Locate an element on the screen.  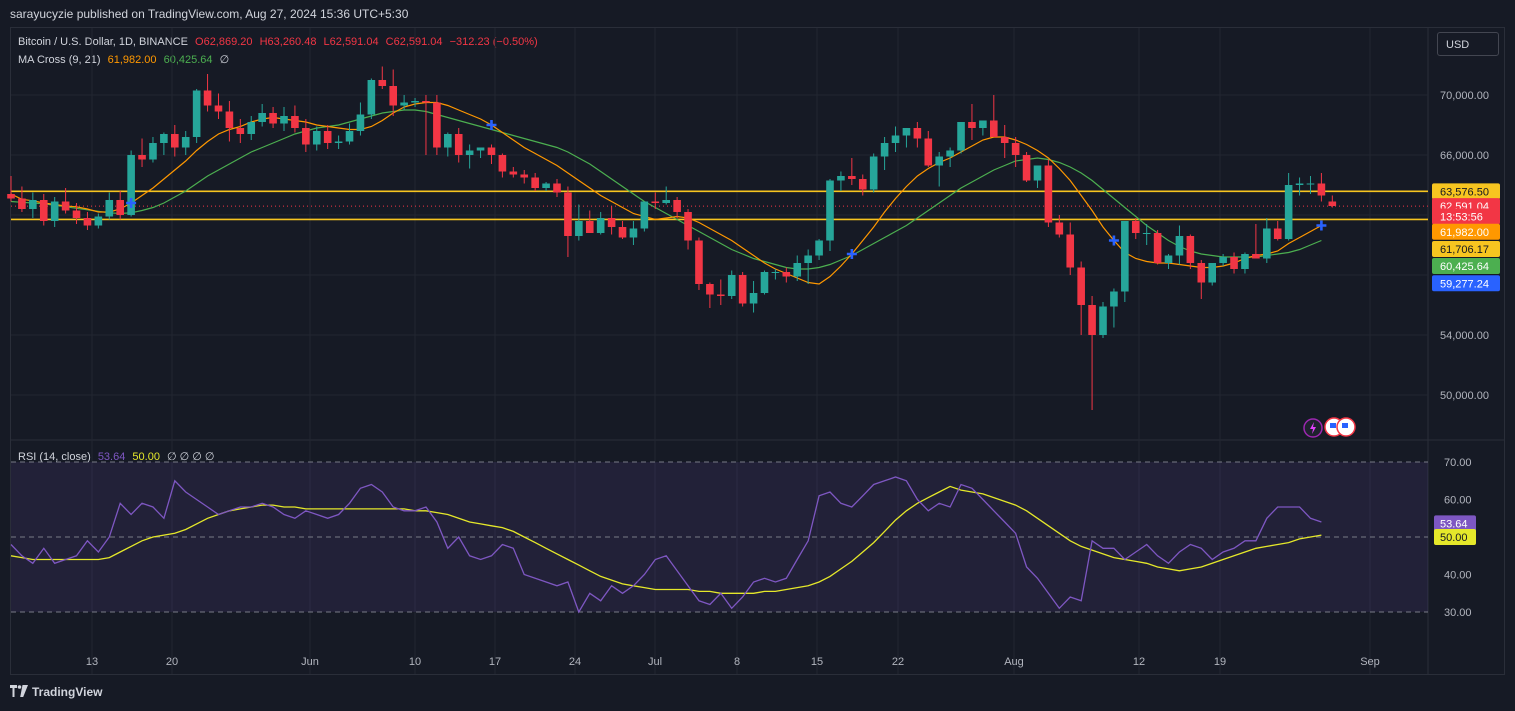
us-flag-canton-icon is located at coordinates (1333, 425).